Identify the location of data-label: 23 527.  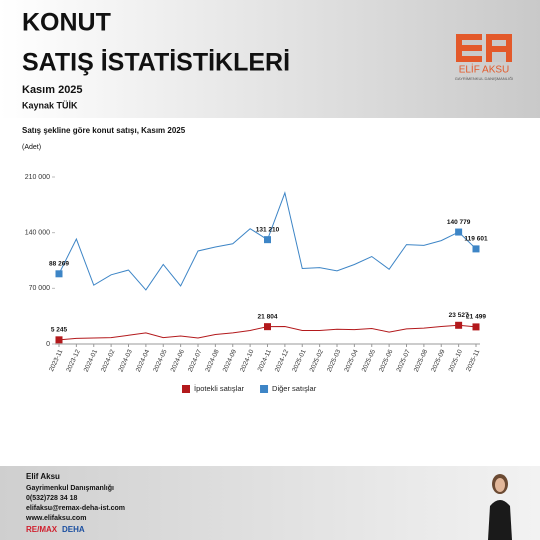
(459, 315).